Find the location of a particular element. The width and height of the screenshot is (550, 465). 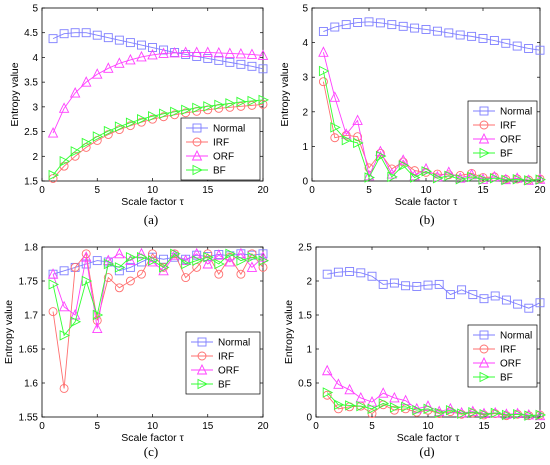

legend: Normal IRF ORF BF is located at coordinates (220, 149).